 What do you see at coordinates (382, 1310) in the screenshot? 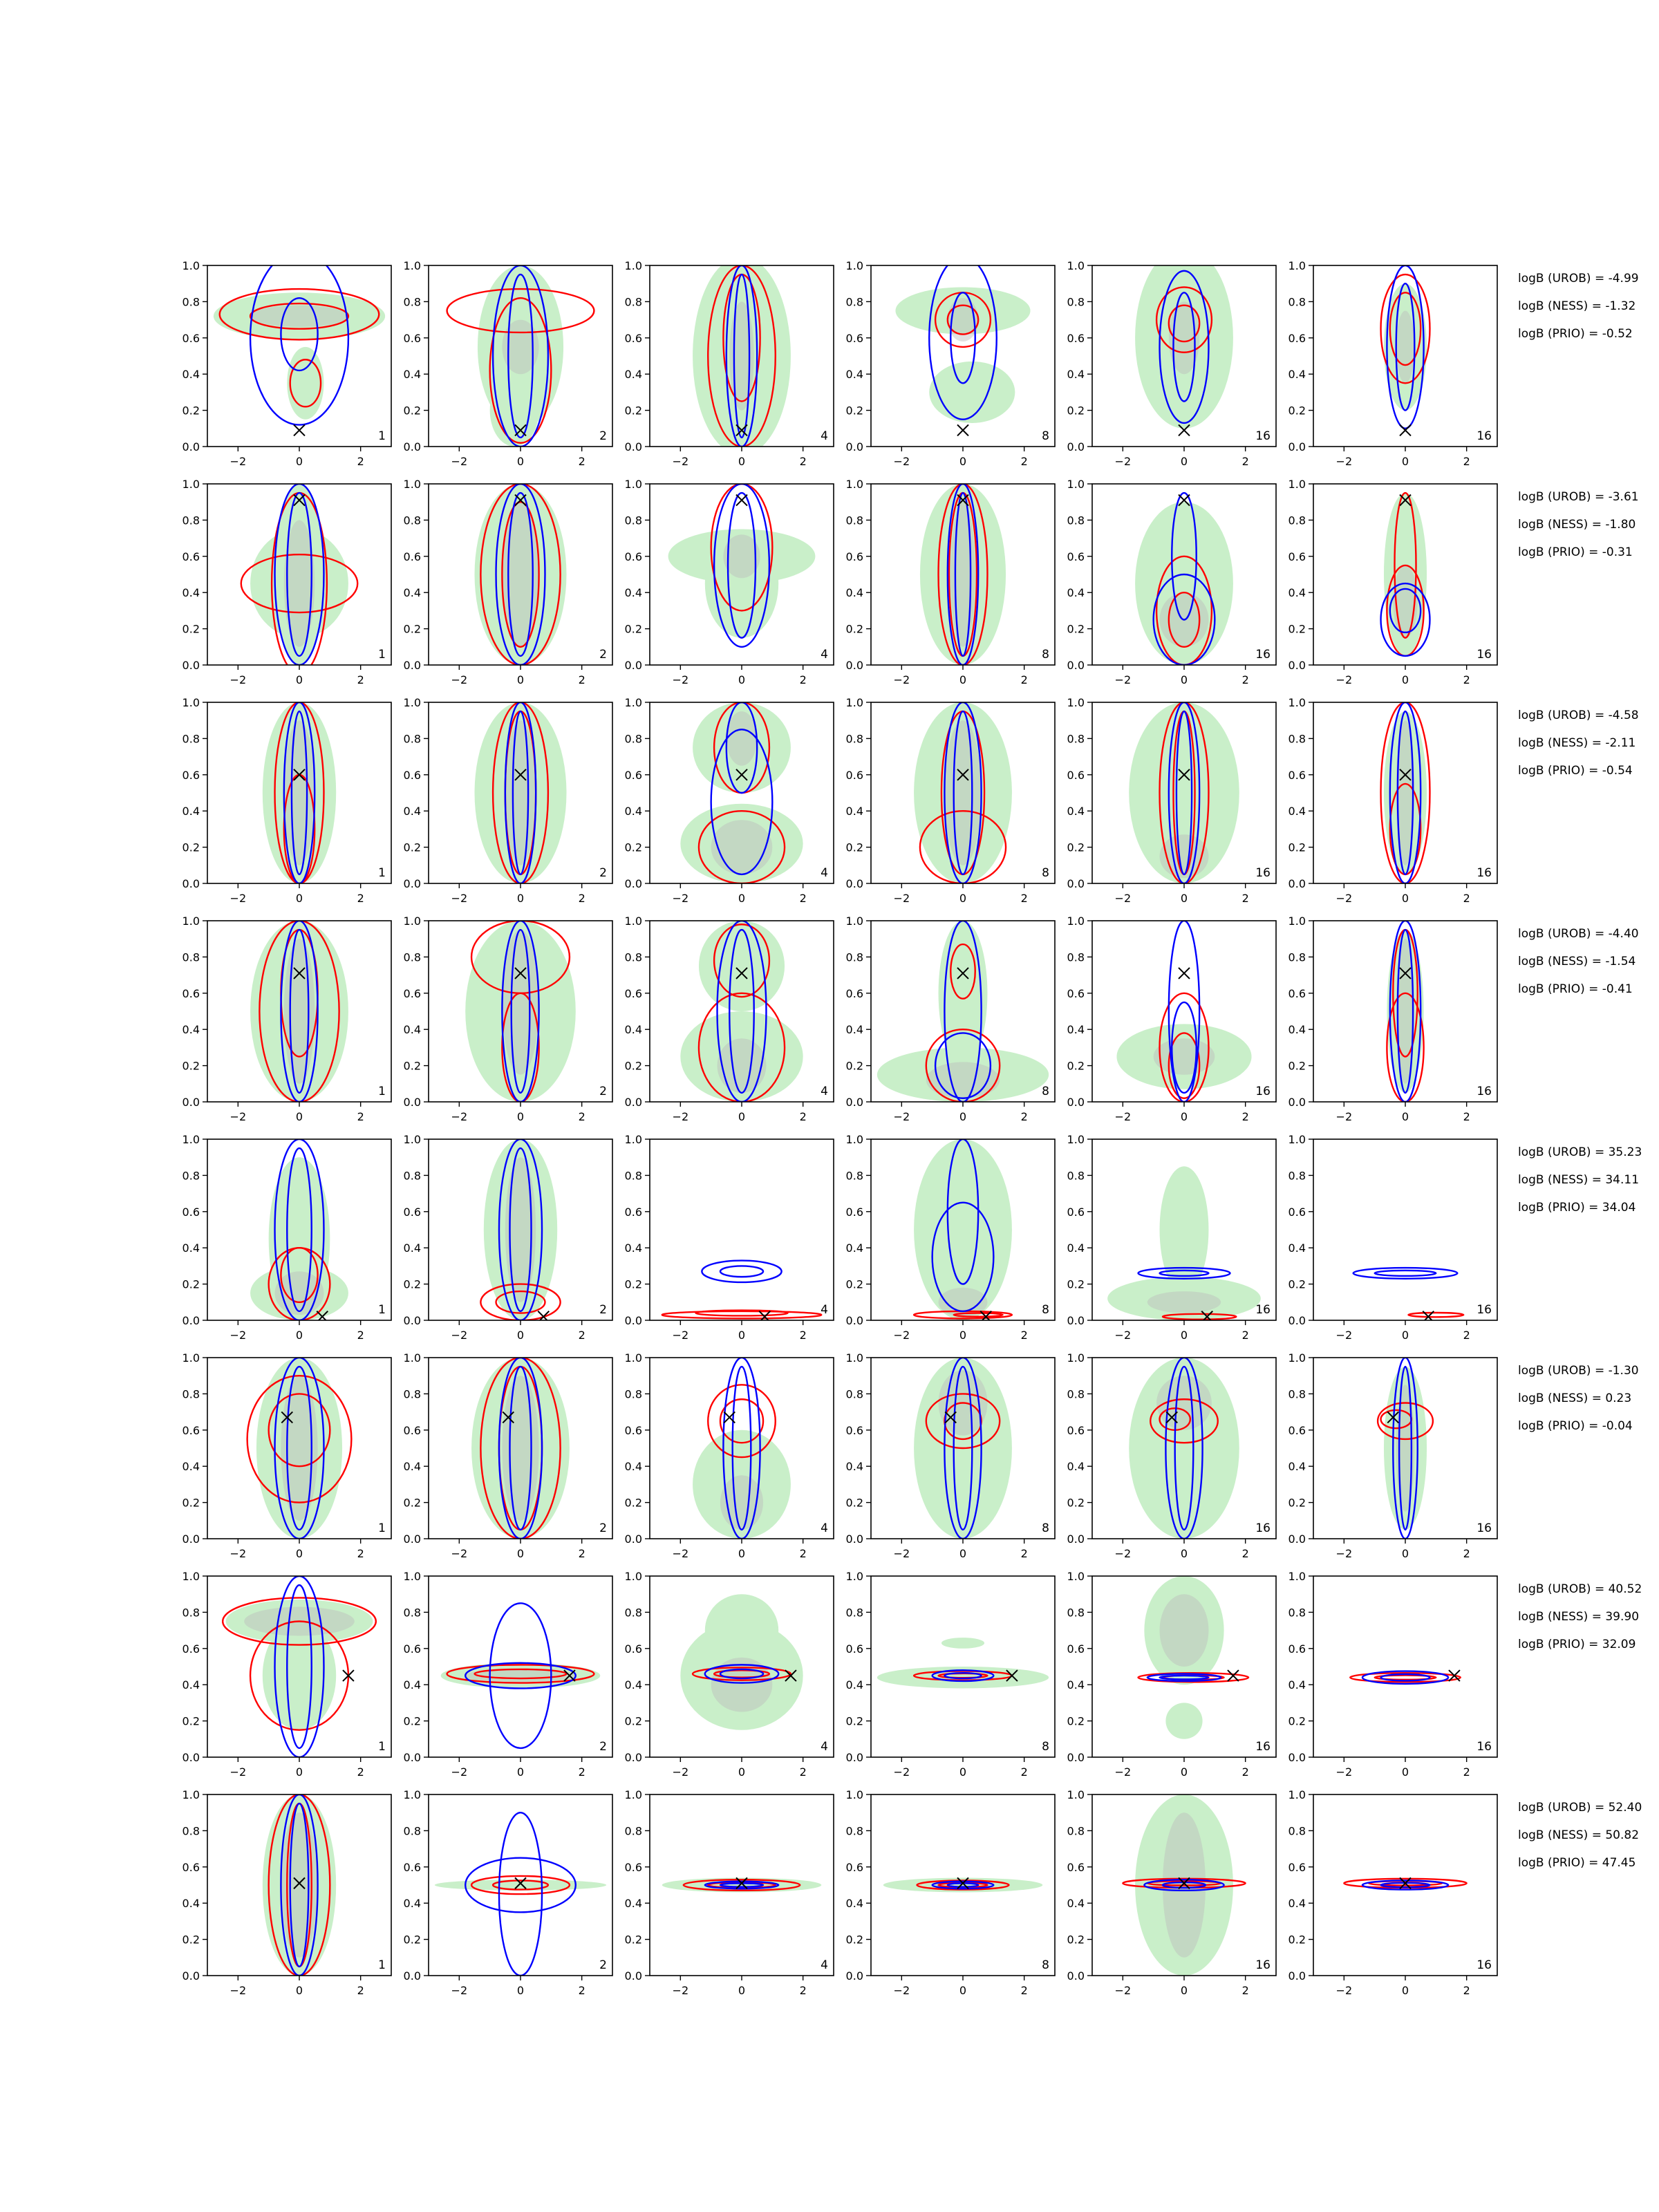
I see `panel-corner-label: 1` at bounding box center [382, 1310].